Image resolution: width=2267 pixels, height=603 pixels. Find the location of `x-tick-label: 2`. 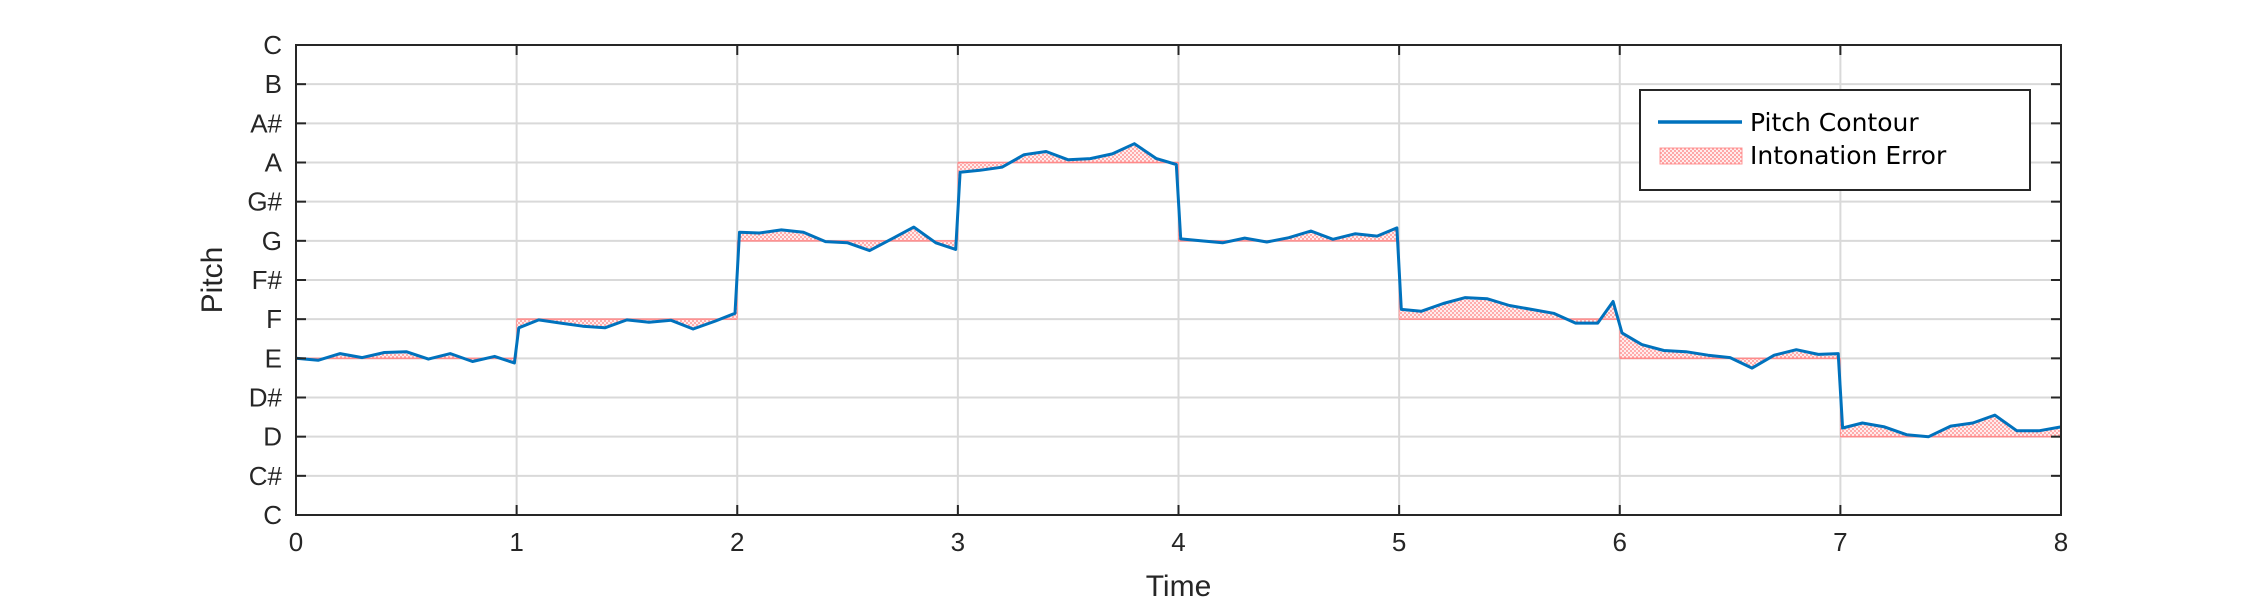

x-tick-label: 2 is located at coordinates (737, 542).